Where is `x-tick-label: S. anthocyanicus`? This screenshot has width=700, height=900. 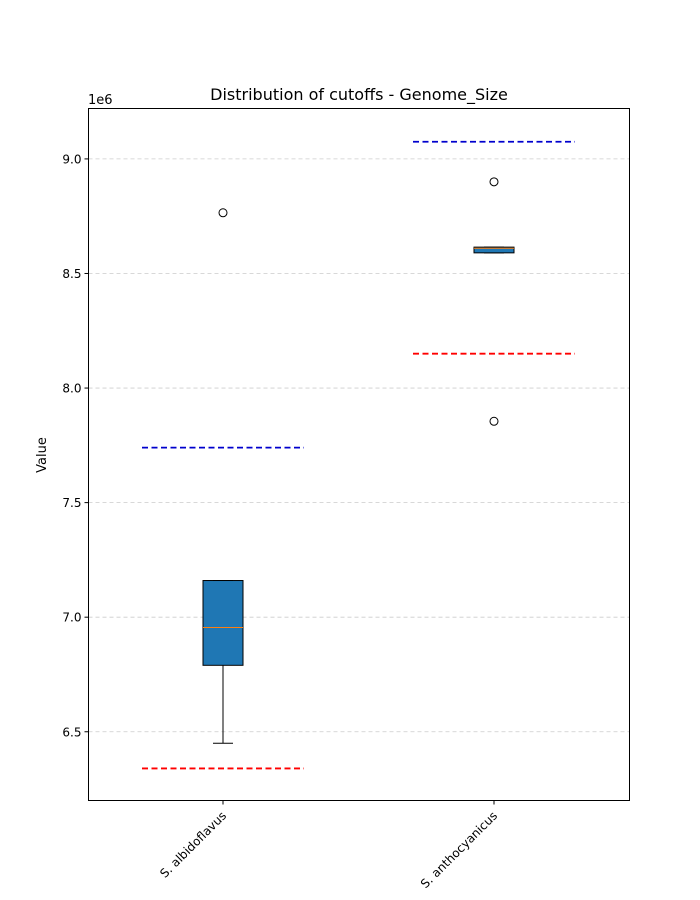 x-tick-label: S. anthocyanicus is located at coordinates (459, 850).